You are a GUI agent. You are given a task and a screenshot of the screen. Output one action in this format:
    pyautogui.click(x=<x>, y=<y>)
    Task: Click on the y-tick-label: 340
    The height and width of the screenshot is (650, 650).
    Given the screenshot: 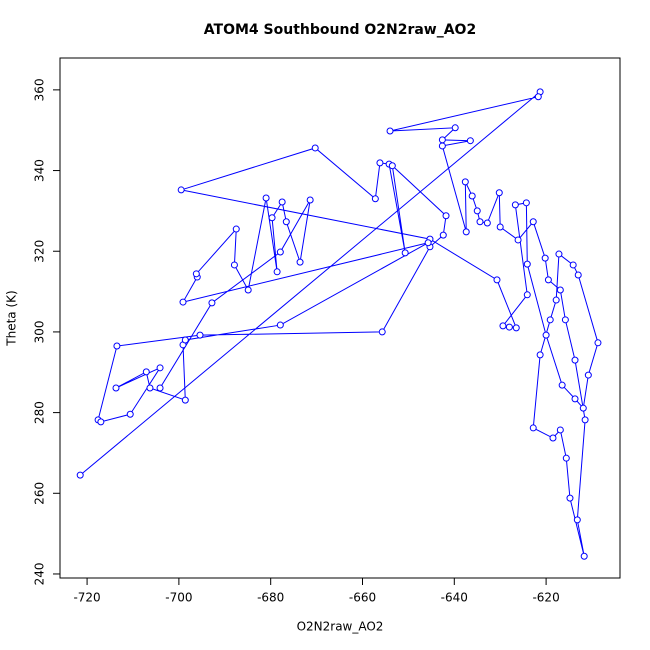 What is the action you would take?
    pyautogui.click(x=40, y=170)
    